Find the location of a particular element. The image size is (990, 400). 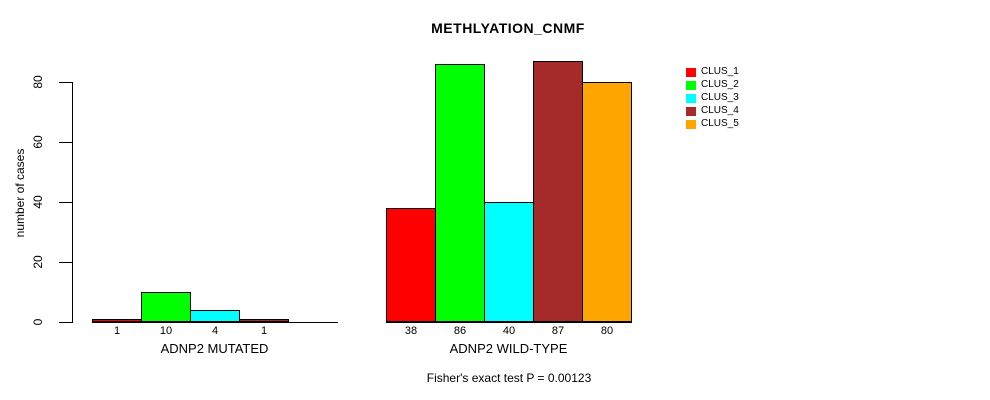

bar-value-label-adnp2-wild-type-clus-1: 38 is located at coordinates (411, 331).